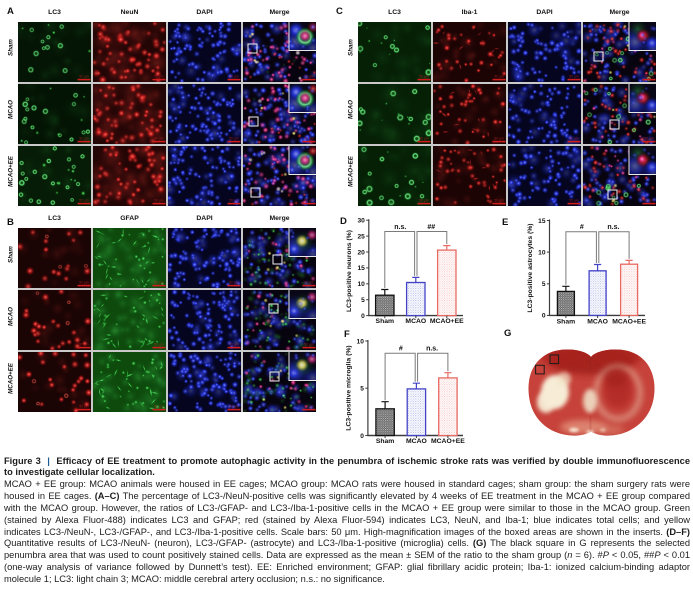 This screenshot has height=602, width=693. I want to click on svg-text: LC3-positive neurons (%), so click(349, 271).